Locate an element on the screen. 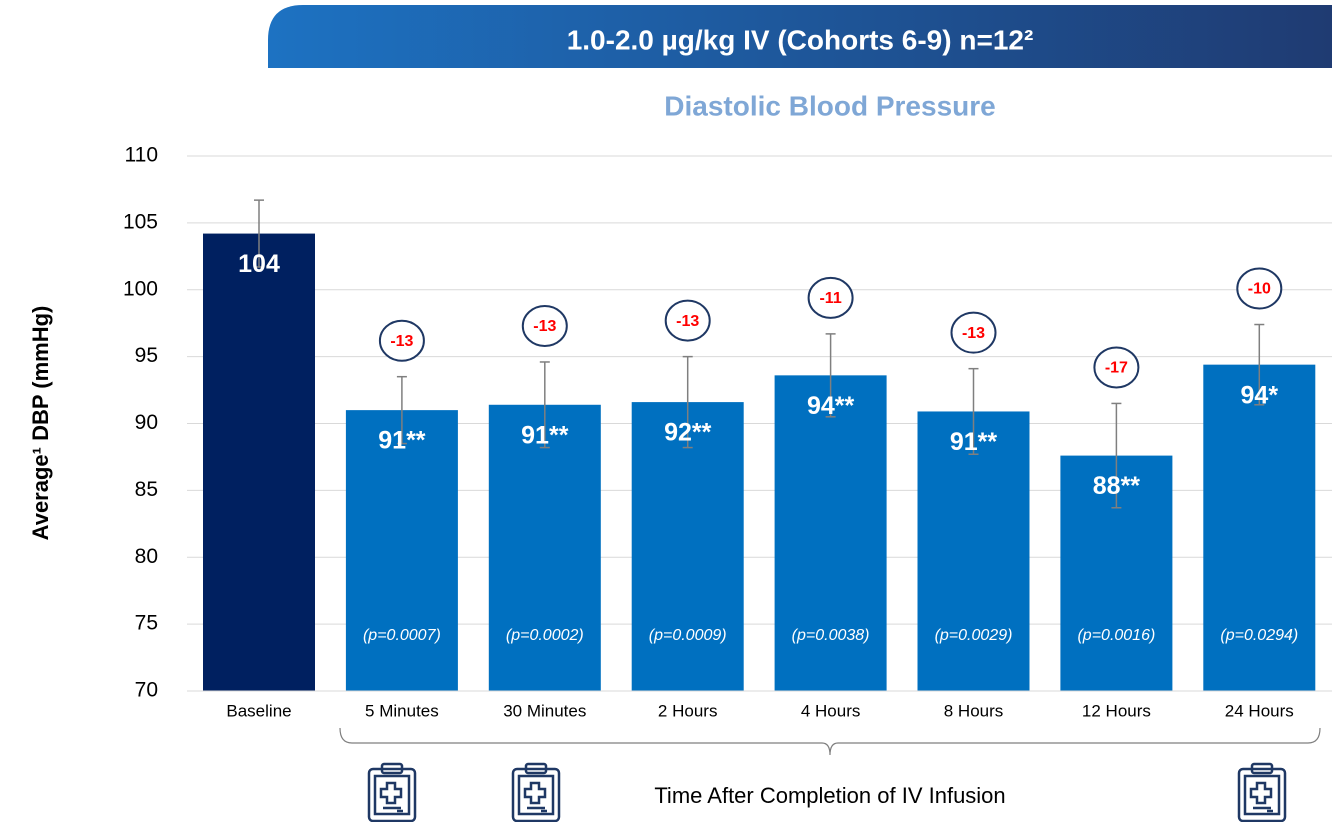 This screenshot has height=822, width=1332. data-label: 104 is located at coordinates (259, 264).